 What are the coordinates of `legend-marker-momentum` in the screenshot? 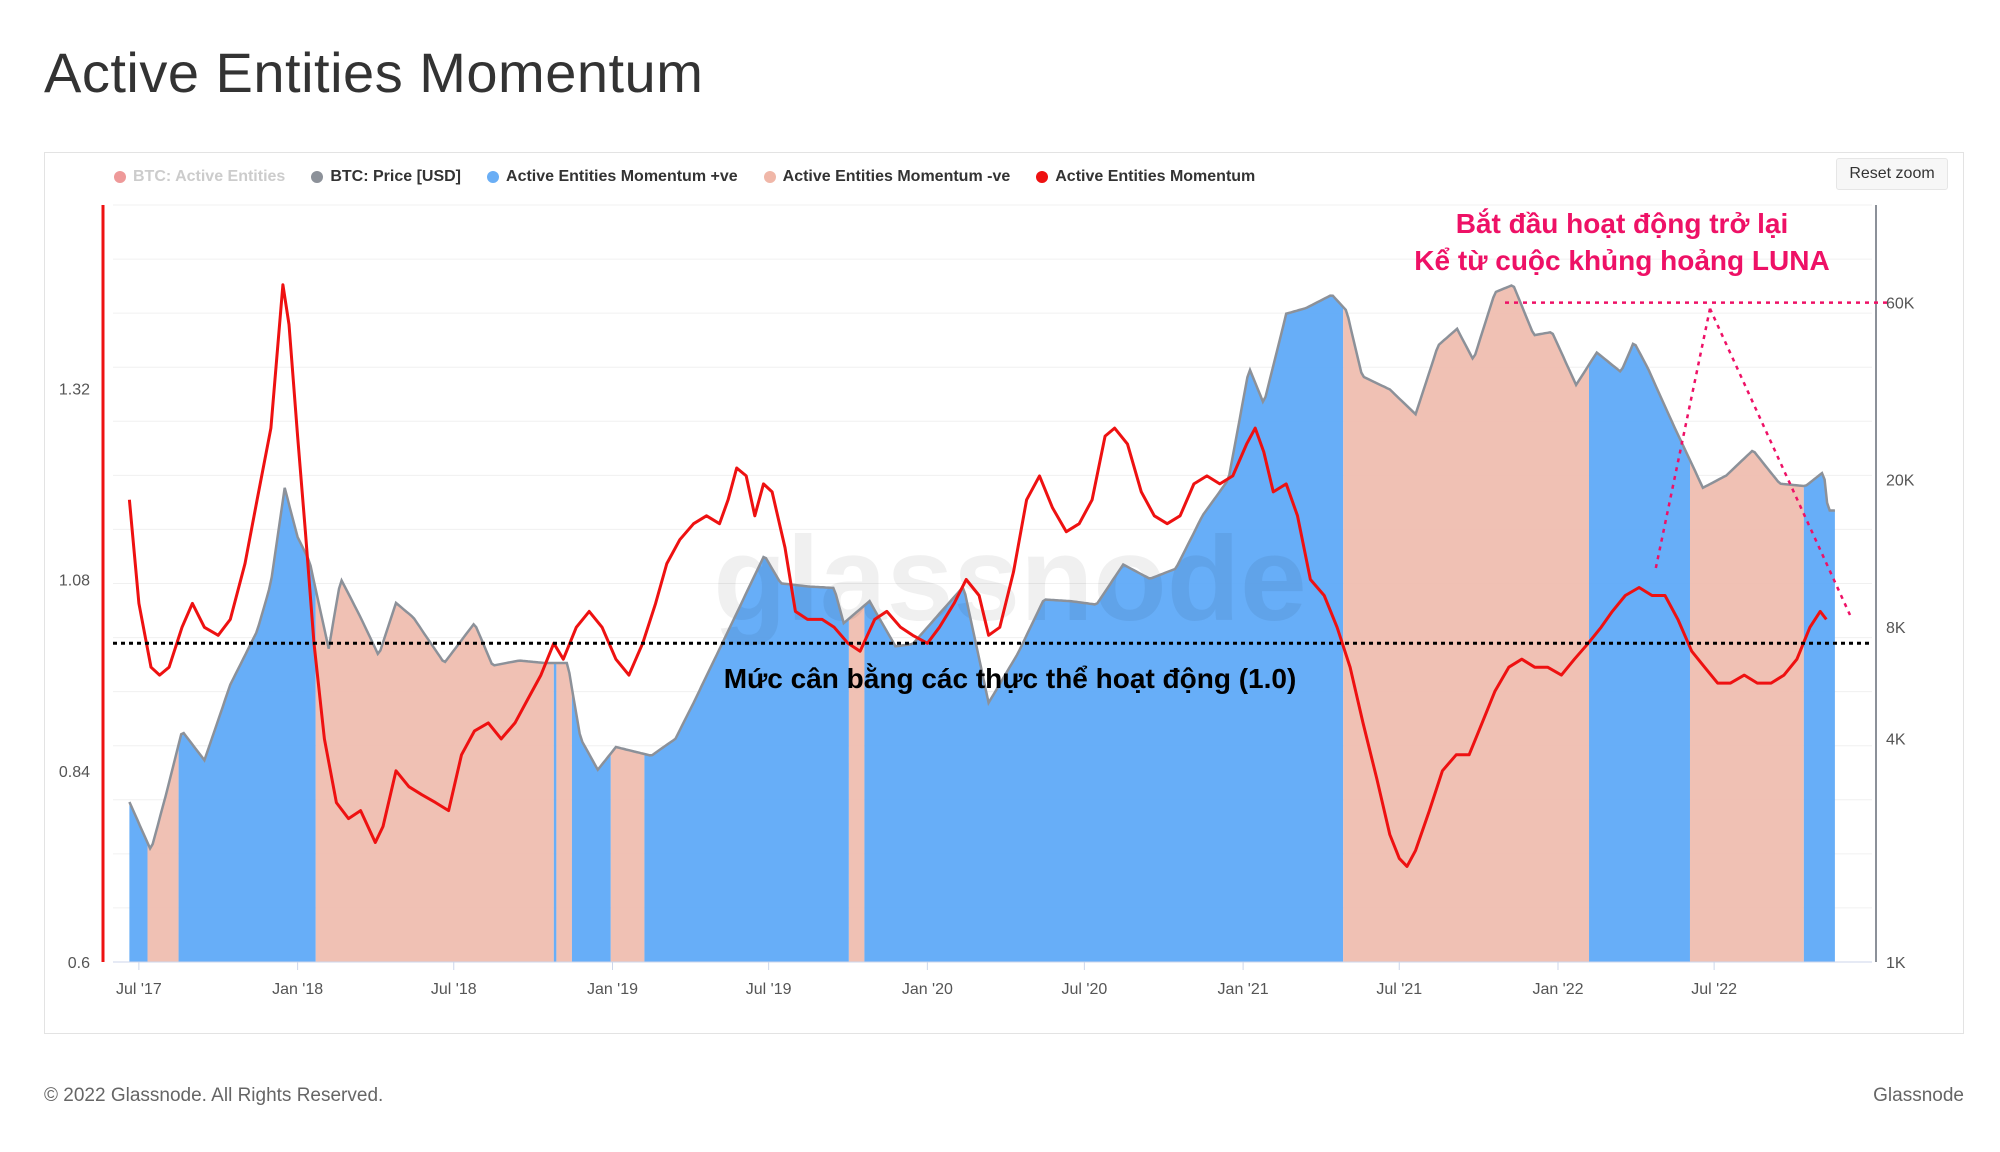 It's located at (1042, 177).